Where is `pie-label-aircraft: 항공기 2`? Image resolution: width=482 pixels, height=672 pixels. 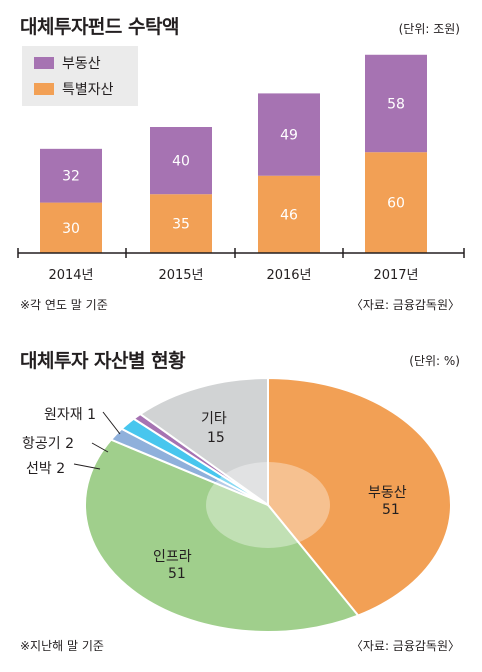 pie-label-aircraft: 항공기 2 is located at coordinates (48, 444).